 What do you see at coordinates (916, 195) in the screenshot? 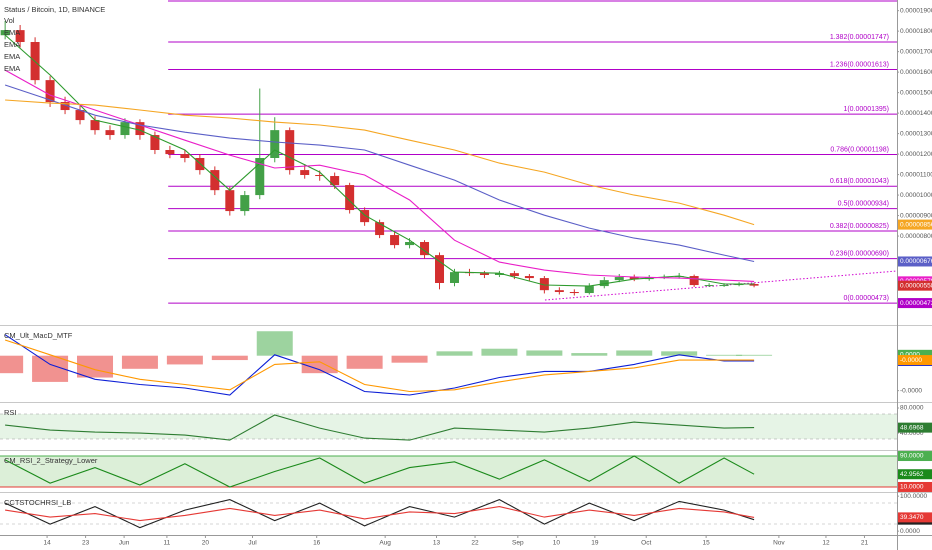
I see `y-tick-label: 0.00001000` at bounding box center [916, 195].